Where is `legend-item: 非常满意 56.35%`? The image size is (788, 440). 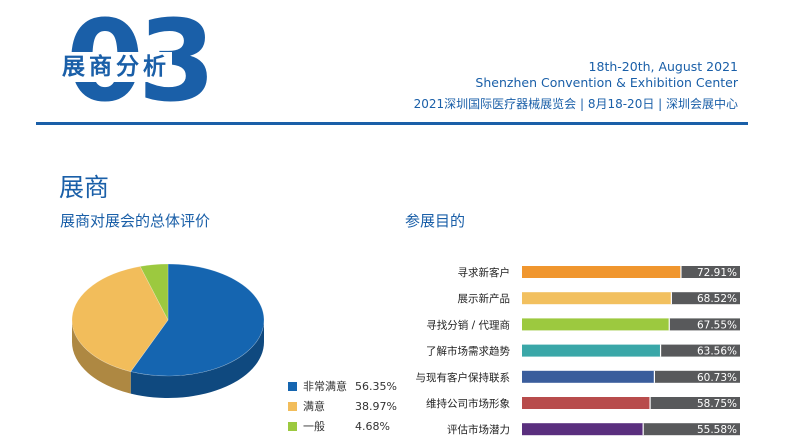 legend-item: 非常满意 56.35% is located at coordinates (342, 386).